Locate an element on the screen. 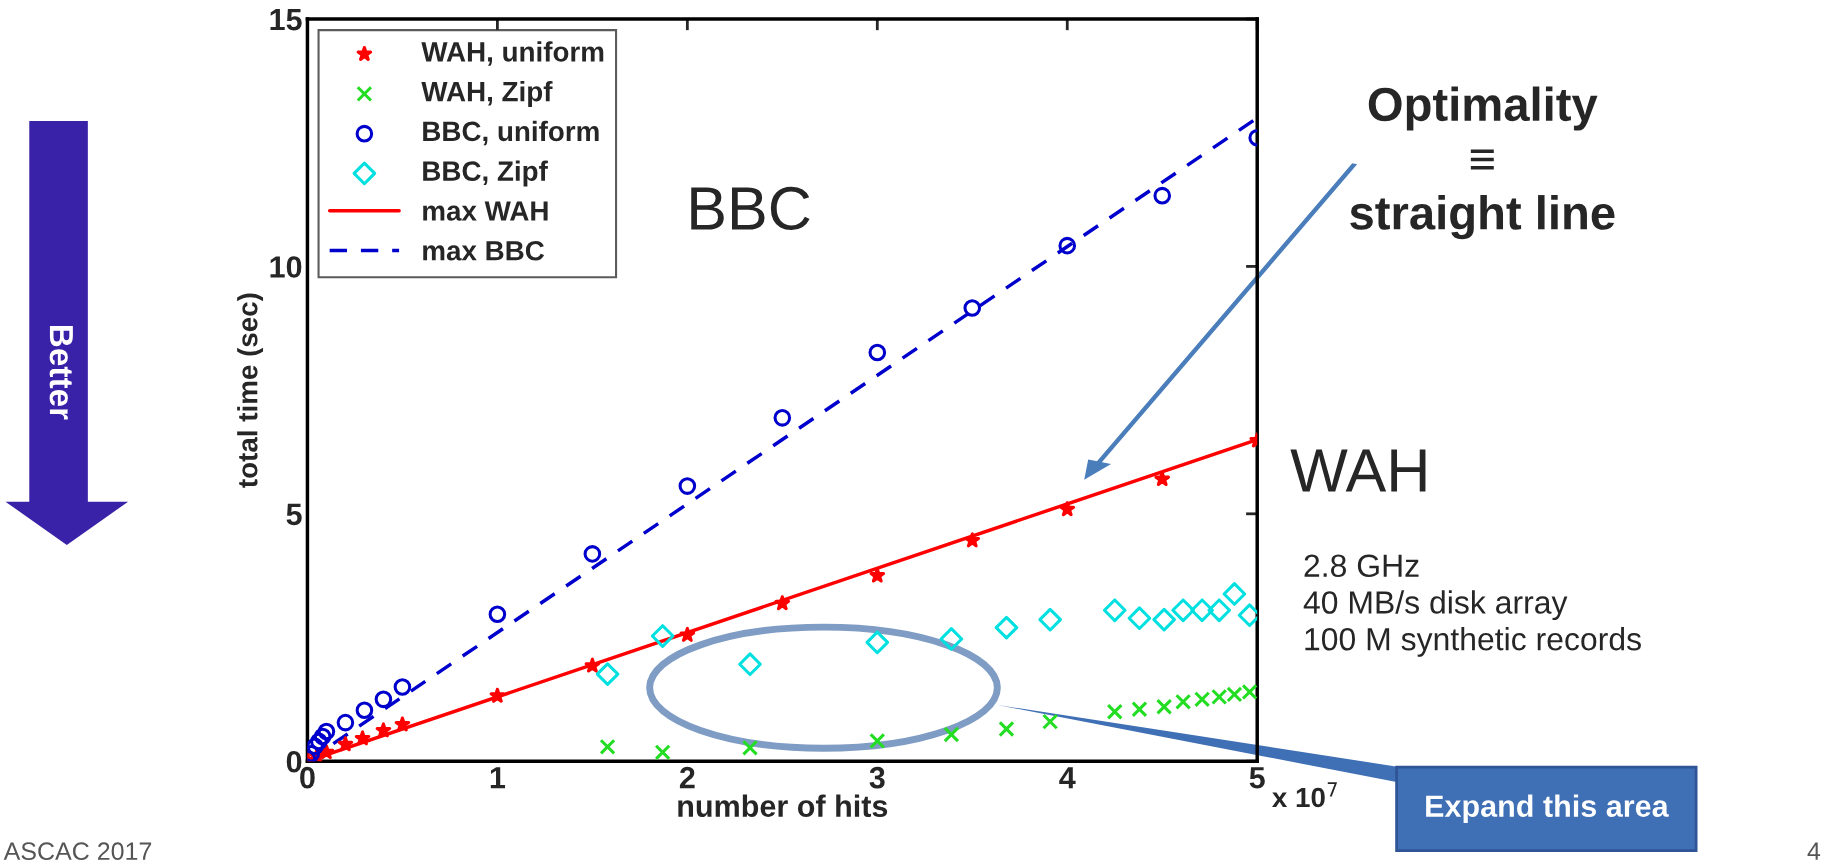 This screenshot has height=865, width=1830. text: x 10$^{7}$ is located at coordinates (1304, 795).